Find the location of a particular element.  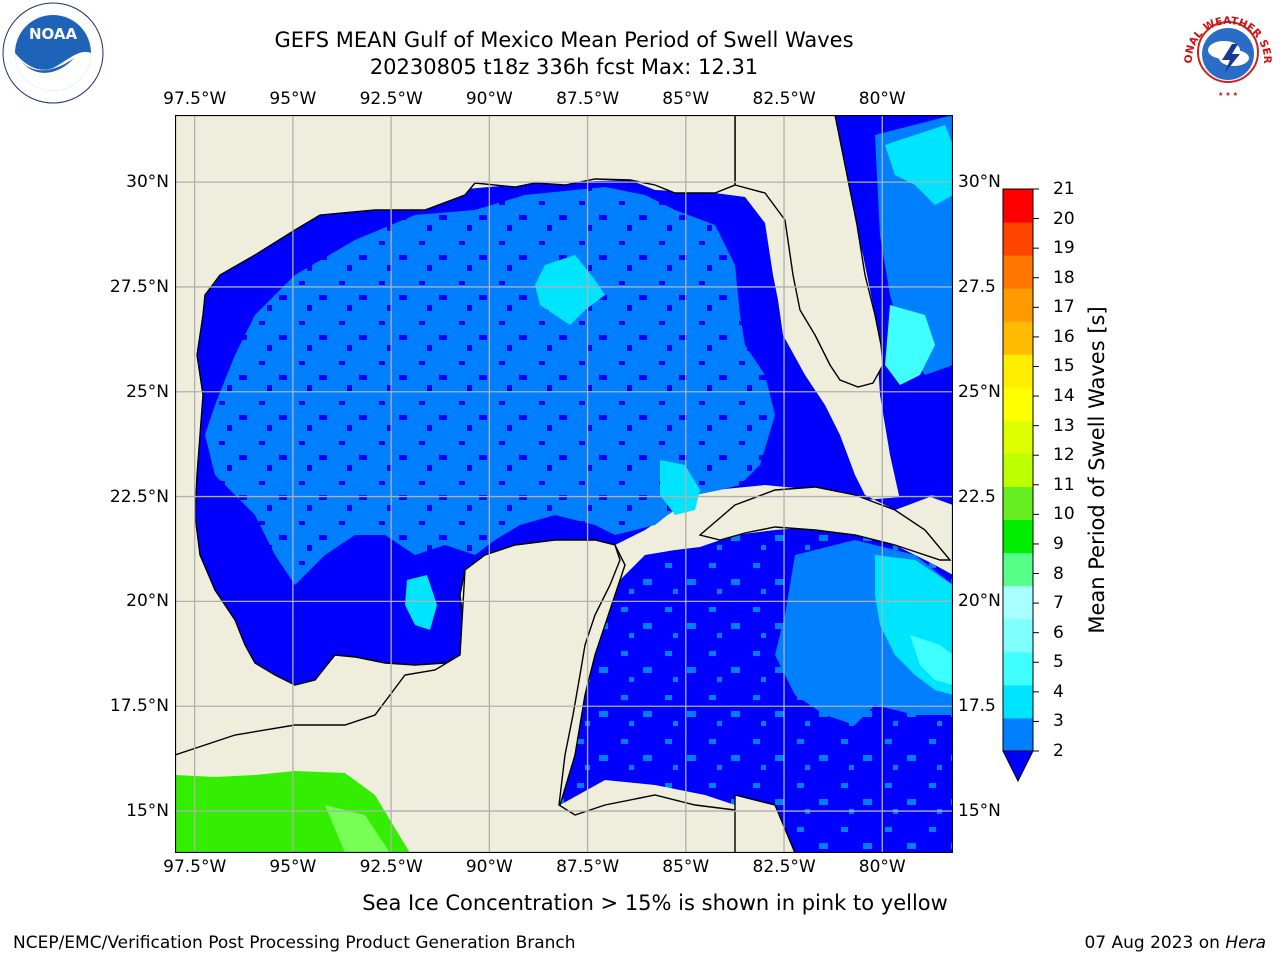

footer-date: 07 Aug 2023 on Hera is located at coordinates (1175, 943).